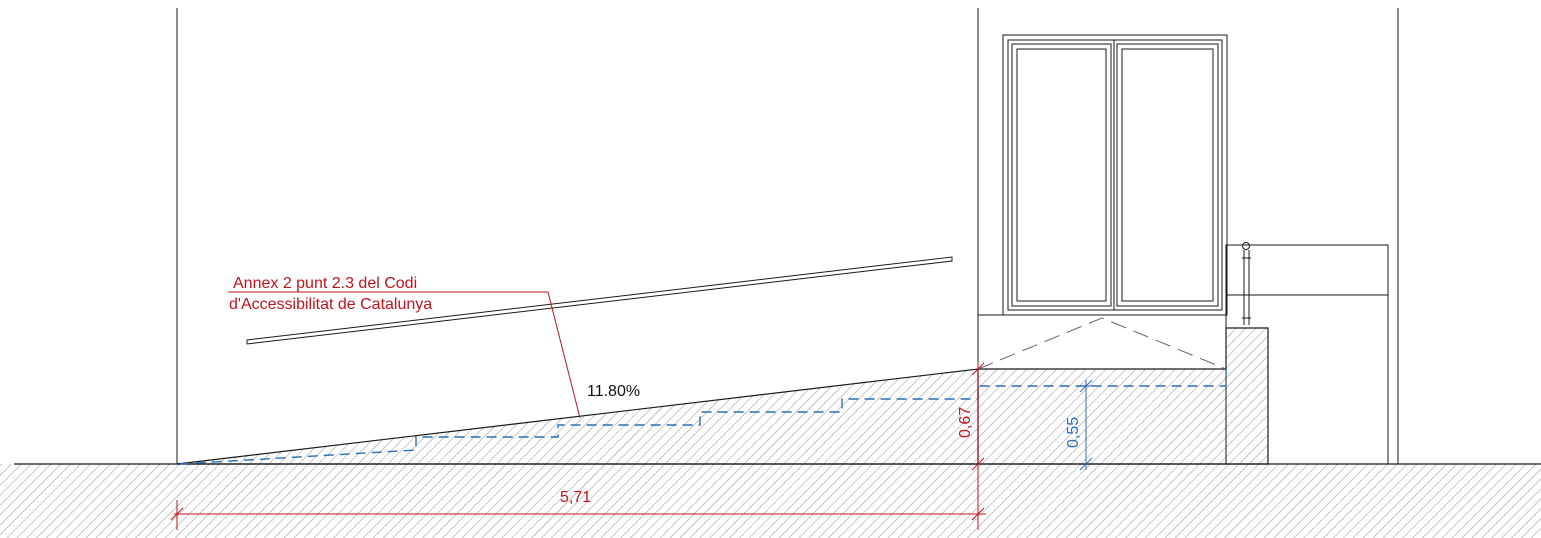  Describe the element at coordinates (1307, 353) in the screenshot. I see `right-window` at that location.